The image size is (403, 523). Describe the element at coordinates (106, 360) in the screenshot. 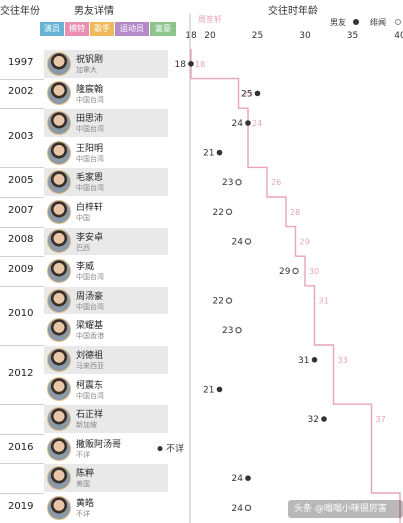

I see `boyfriend-row: 刘德祖 马来西亚` at that location.